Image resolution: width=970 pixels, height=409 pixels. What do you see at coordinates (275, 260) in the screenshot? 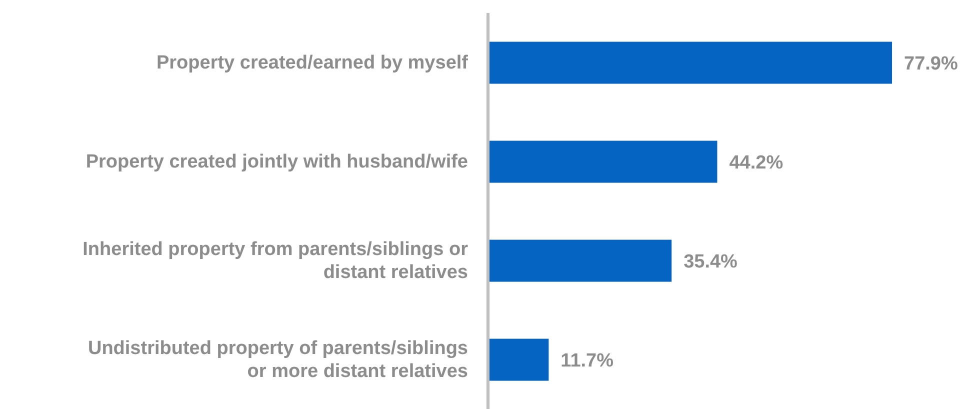
I see `y-tick-label: Inherited property from parents/siblings or distant relatives` at bounding box center [275, 260].